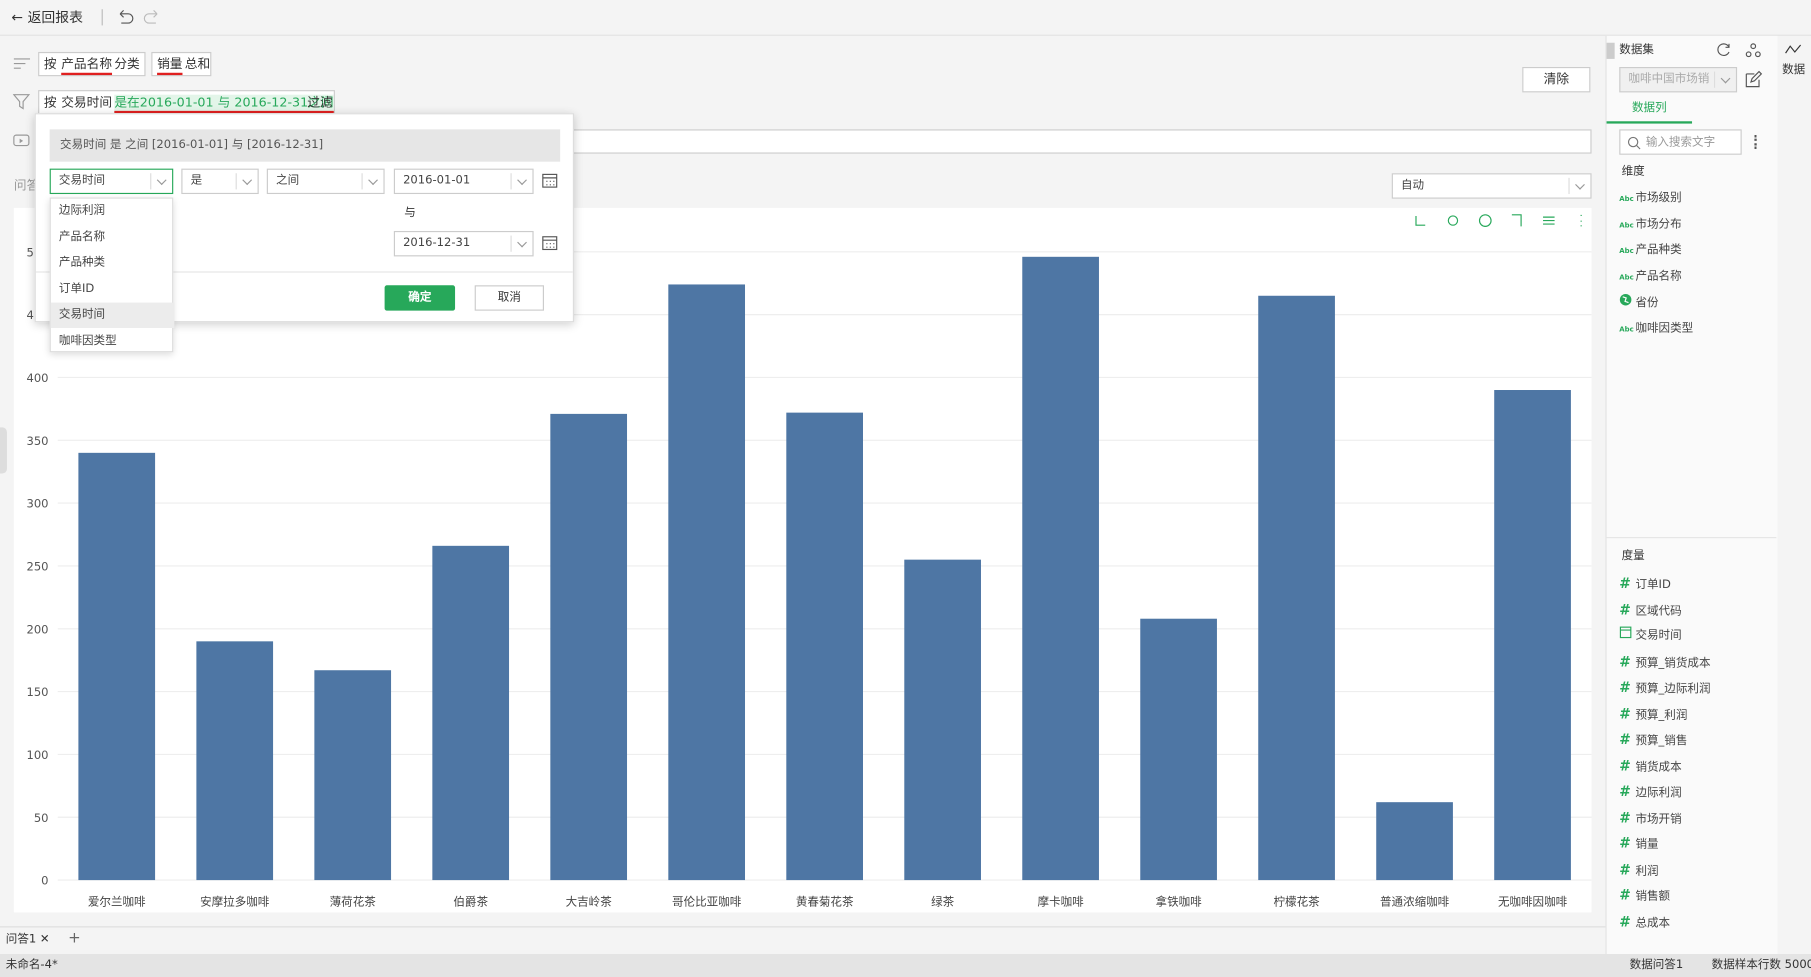  I want to click on panel-icons, so click(1740, 50).